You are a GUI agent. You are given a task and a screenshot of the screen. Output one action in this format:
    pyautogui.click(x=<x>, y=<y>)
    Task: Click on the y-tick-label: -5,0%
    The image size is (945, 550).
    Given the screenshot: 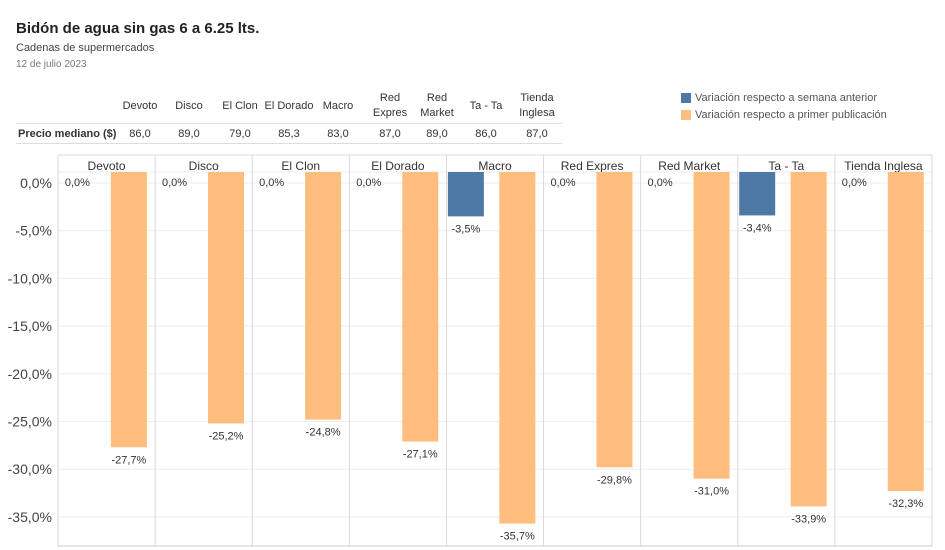 What is the action you would take?
    pyautogui.click(x=33, y=231)
    